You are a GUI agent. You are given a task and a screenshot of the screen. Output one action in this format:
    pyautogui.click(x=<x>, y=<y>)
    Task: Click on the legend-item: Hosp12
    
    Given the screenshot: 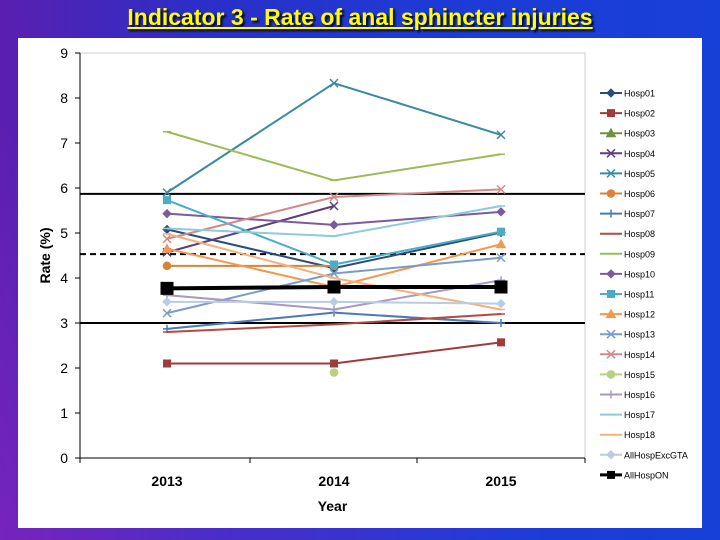 What is the action you would take?
    pyautogui.click(x=627, y=314)
    